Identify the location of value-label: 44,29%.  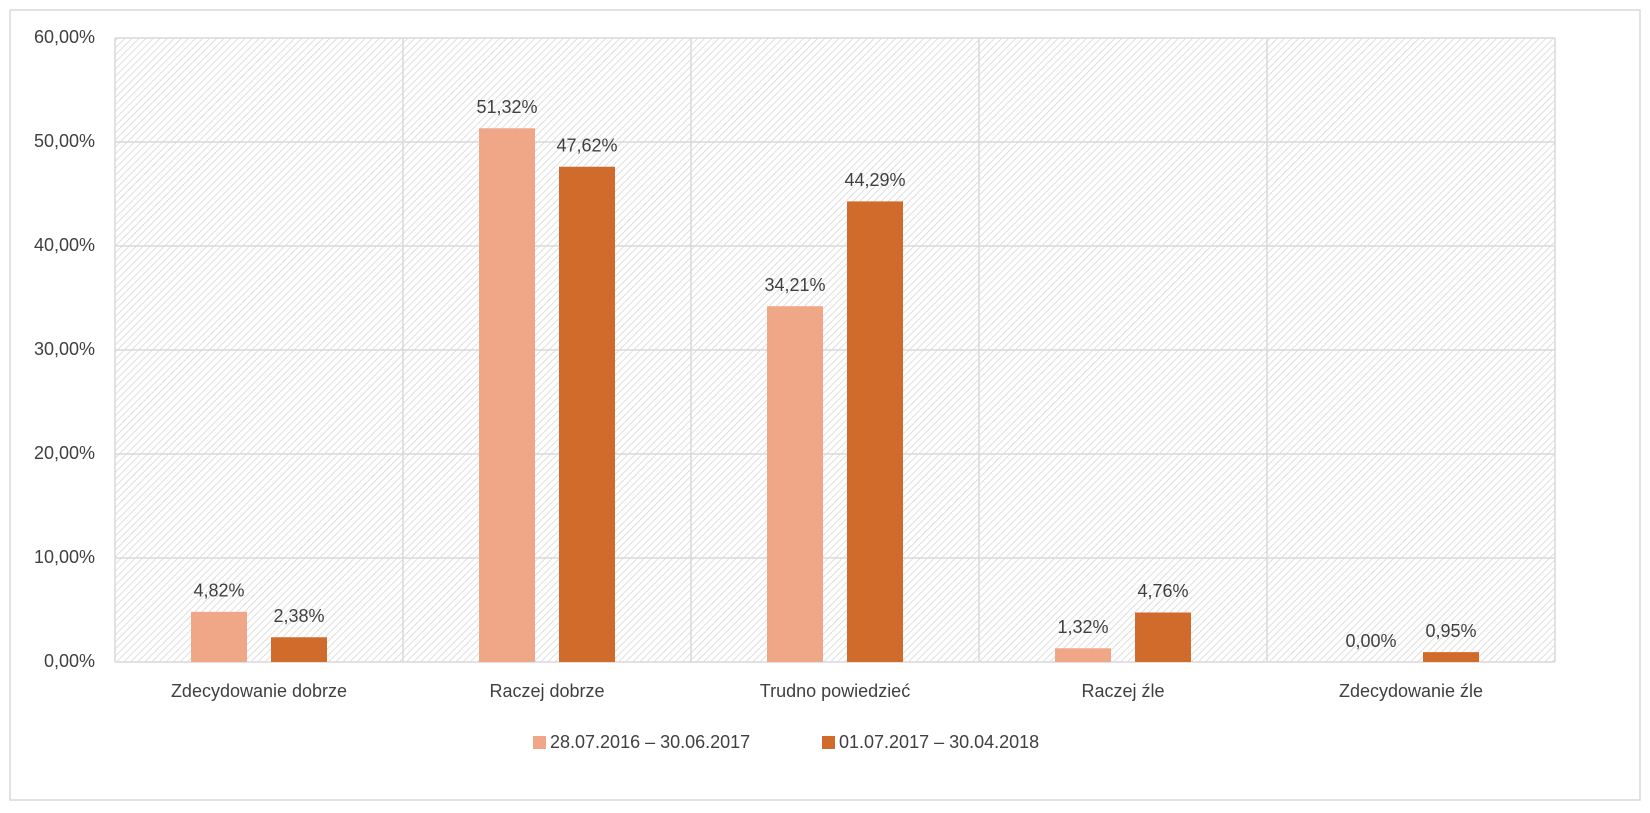
(874, 180).